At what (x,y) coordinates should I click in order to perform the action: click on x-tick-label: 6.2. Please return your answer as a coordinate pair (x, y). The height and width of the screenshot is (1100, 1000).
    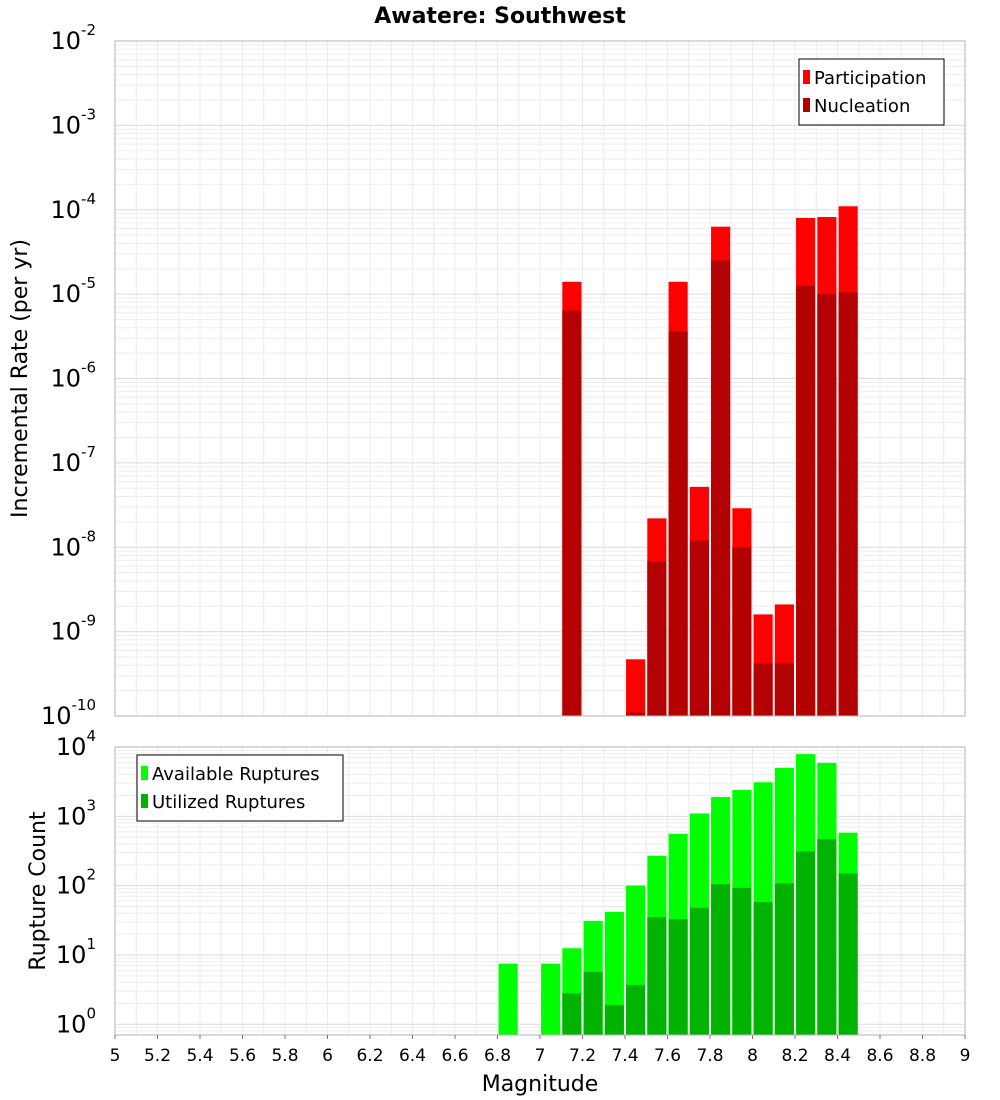
    Looking at the image, I should click on (369, 1056).